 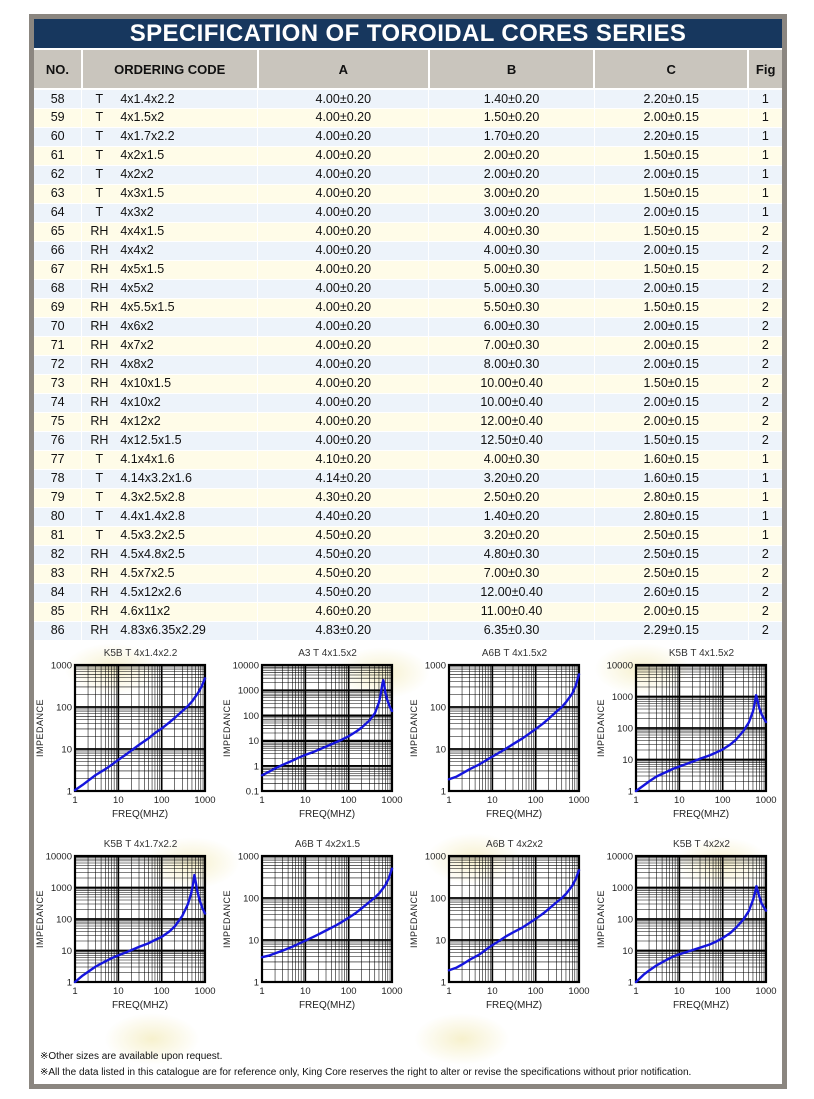 What do you see at coordinates (511, 498) in the screenshot?
I see `row-dim-b: 2.50±0.20` at bounding box center [511, 498].